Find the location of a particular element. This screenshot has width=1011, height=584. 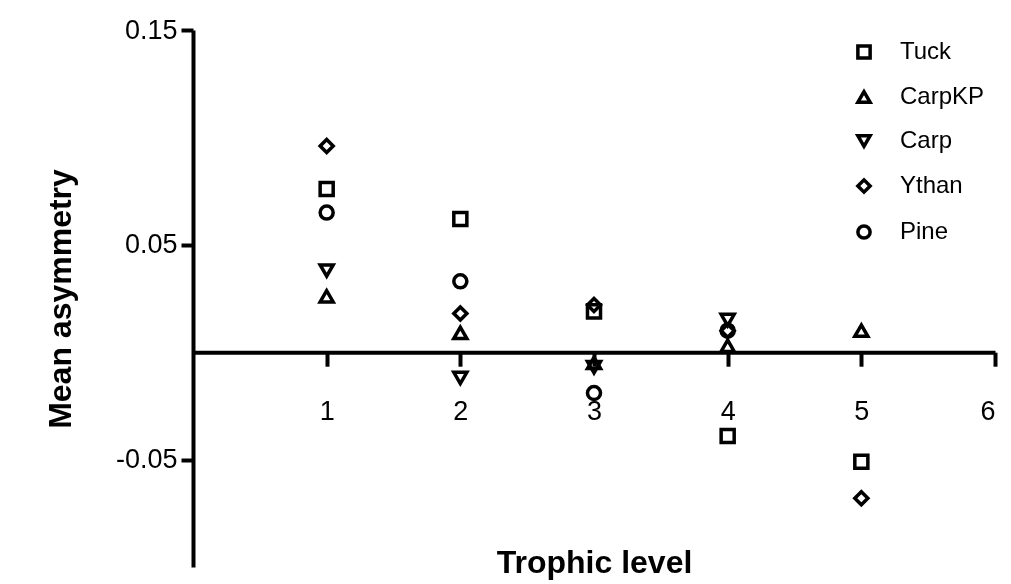

x-tick-label: 5 is located at coordinates (862, 410).